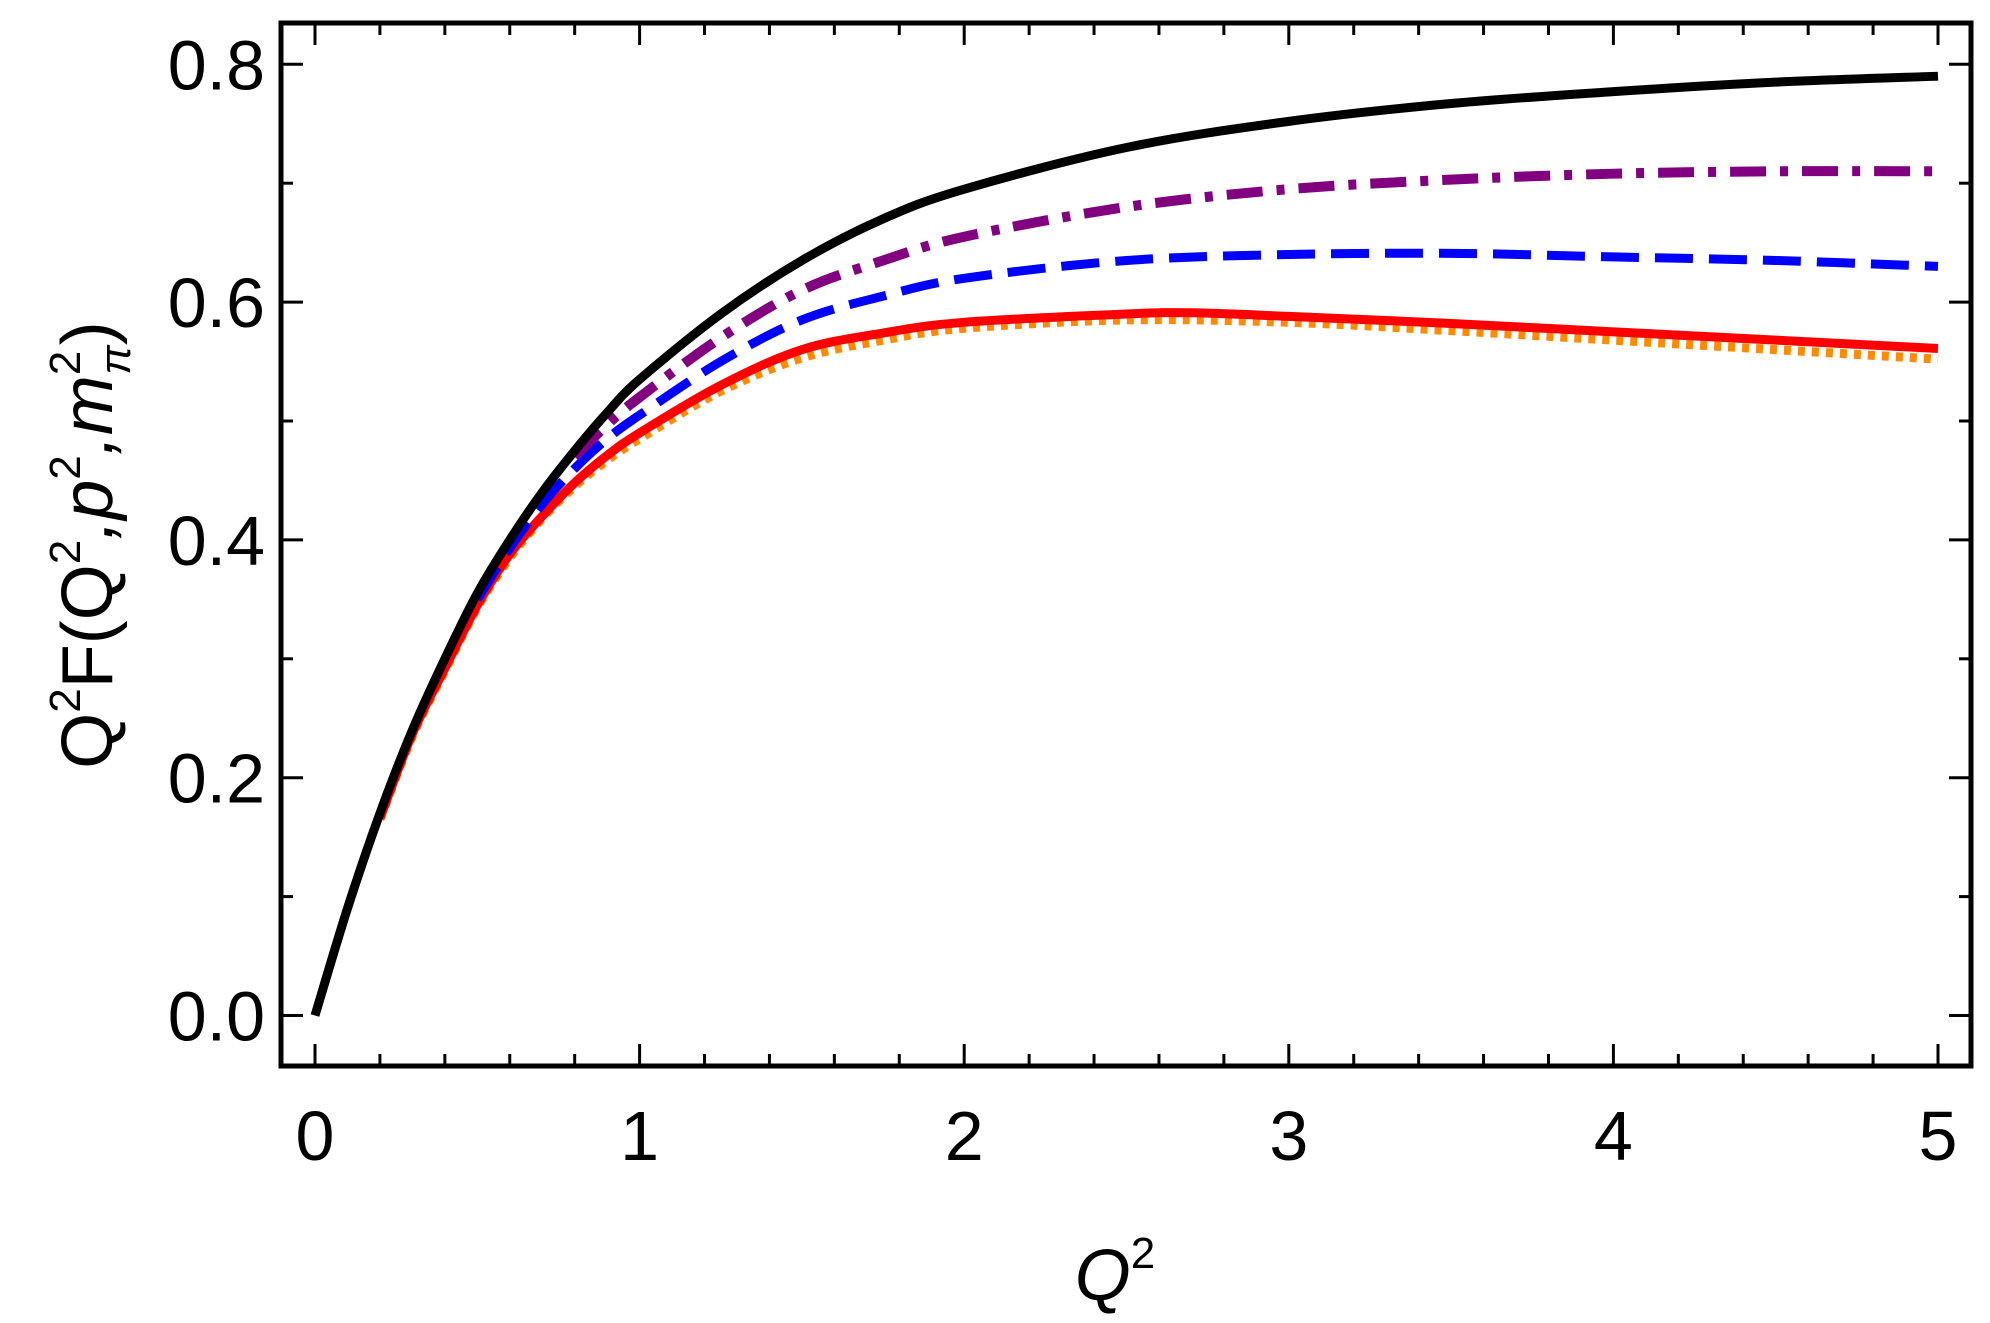 This screenshot has width=1990, height=1323. I want to click on y-tick-label: 0.0, so click(216, 1017).